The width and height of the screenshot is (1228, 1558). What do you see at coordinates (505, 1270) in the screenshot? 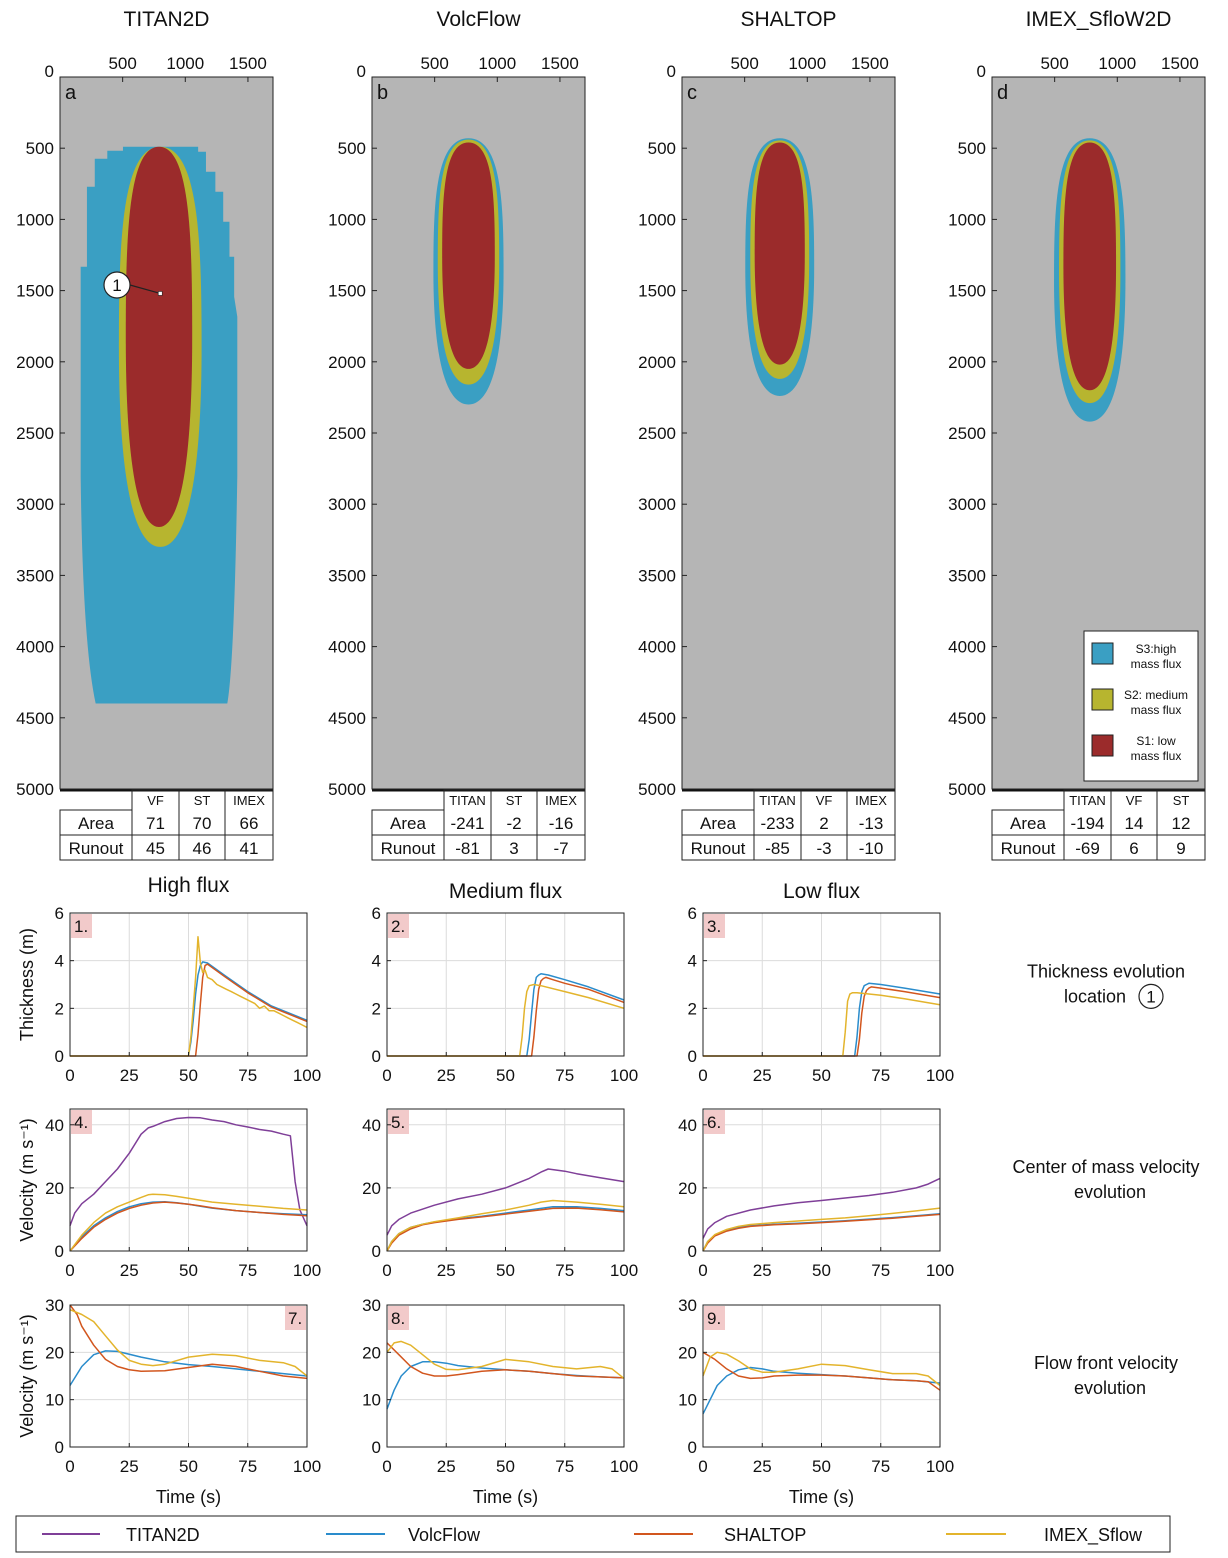
I see `x-tick-label: 50` at bounding box center [505, 1270].